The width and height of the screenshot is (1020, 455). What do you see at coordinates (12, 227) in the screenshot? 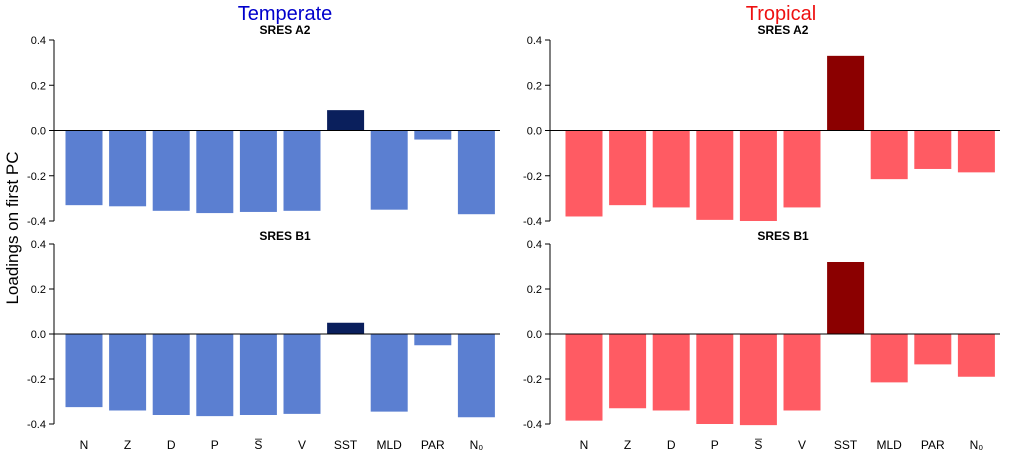
I see `y-axis-label: Loadings on first PC` at bounding box center [12, 227].